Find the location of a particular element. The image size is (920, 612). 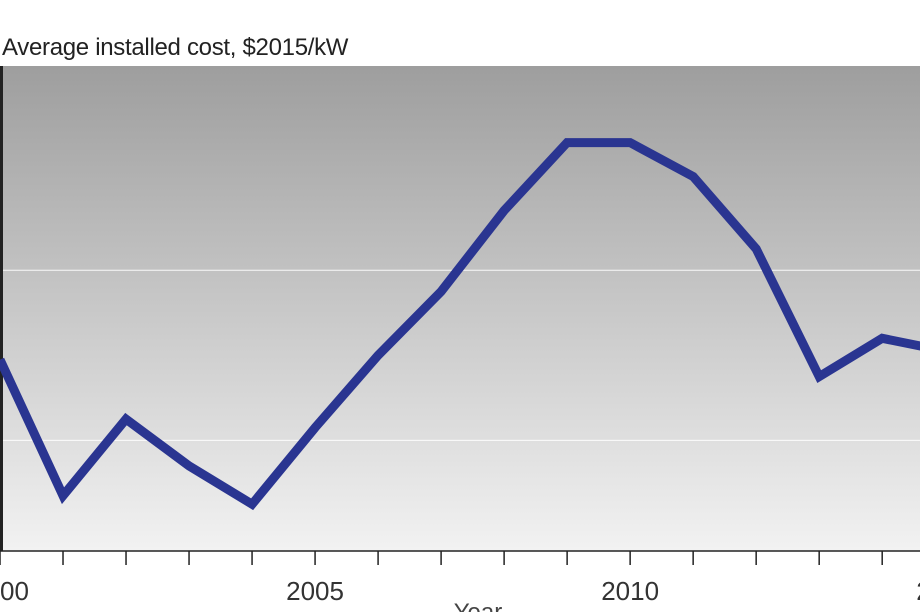

x-axis-label: Year is located at coordinates (478, 605).